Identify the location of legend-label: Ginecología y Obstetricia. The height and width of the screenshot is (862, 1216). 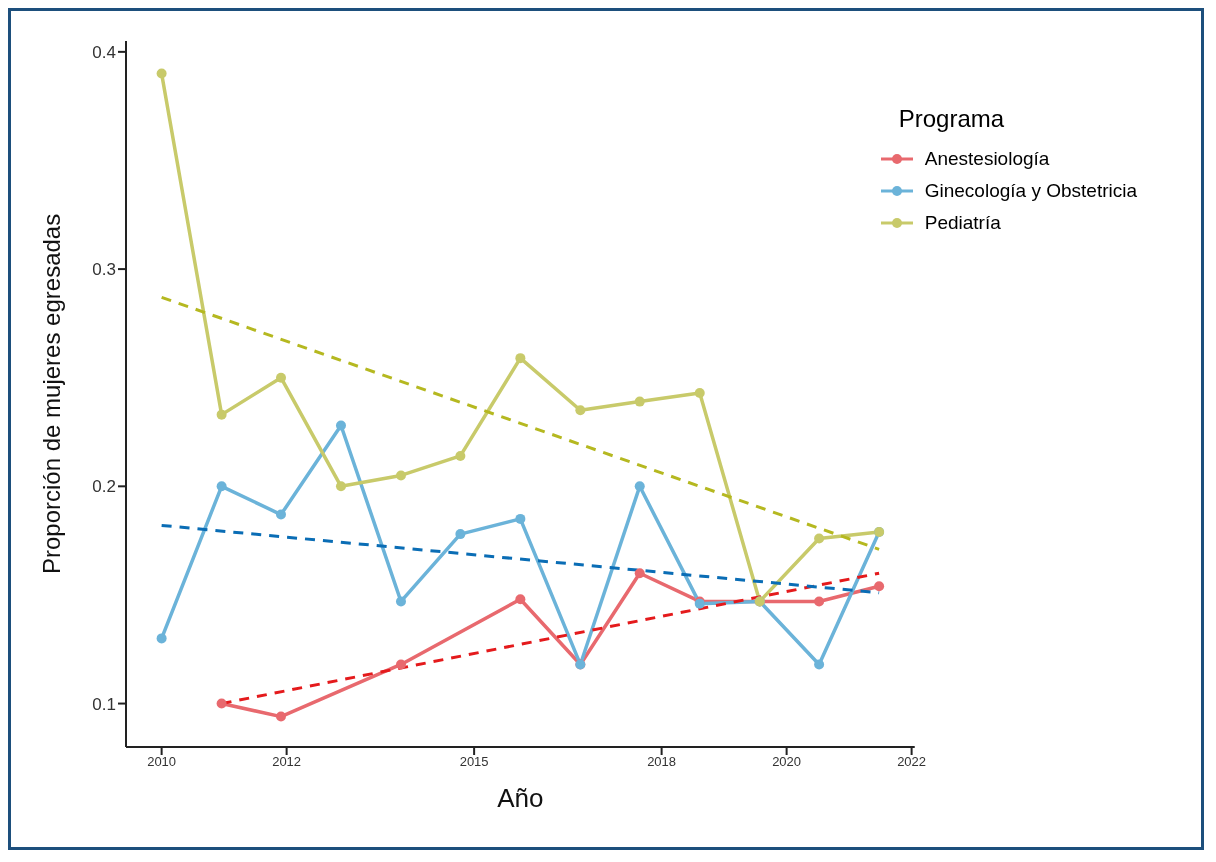
(1030, 191).